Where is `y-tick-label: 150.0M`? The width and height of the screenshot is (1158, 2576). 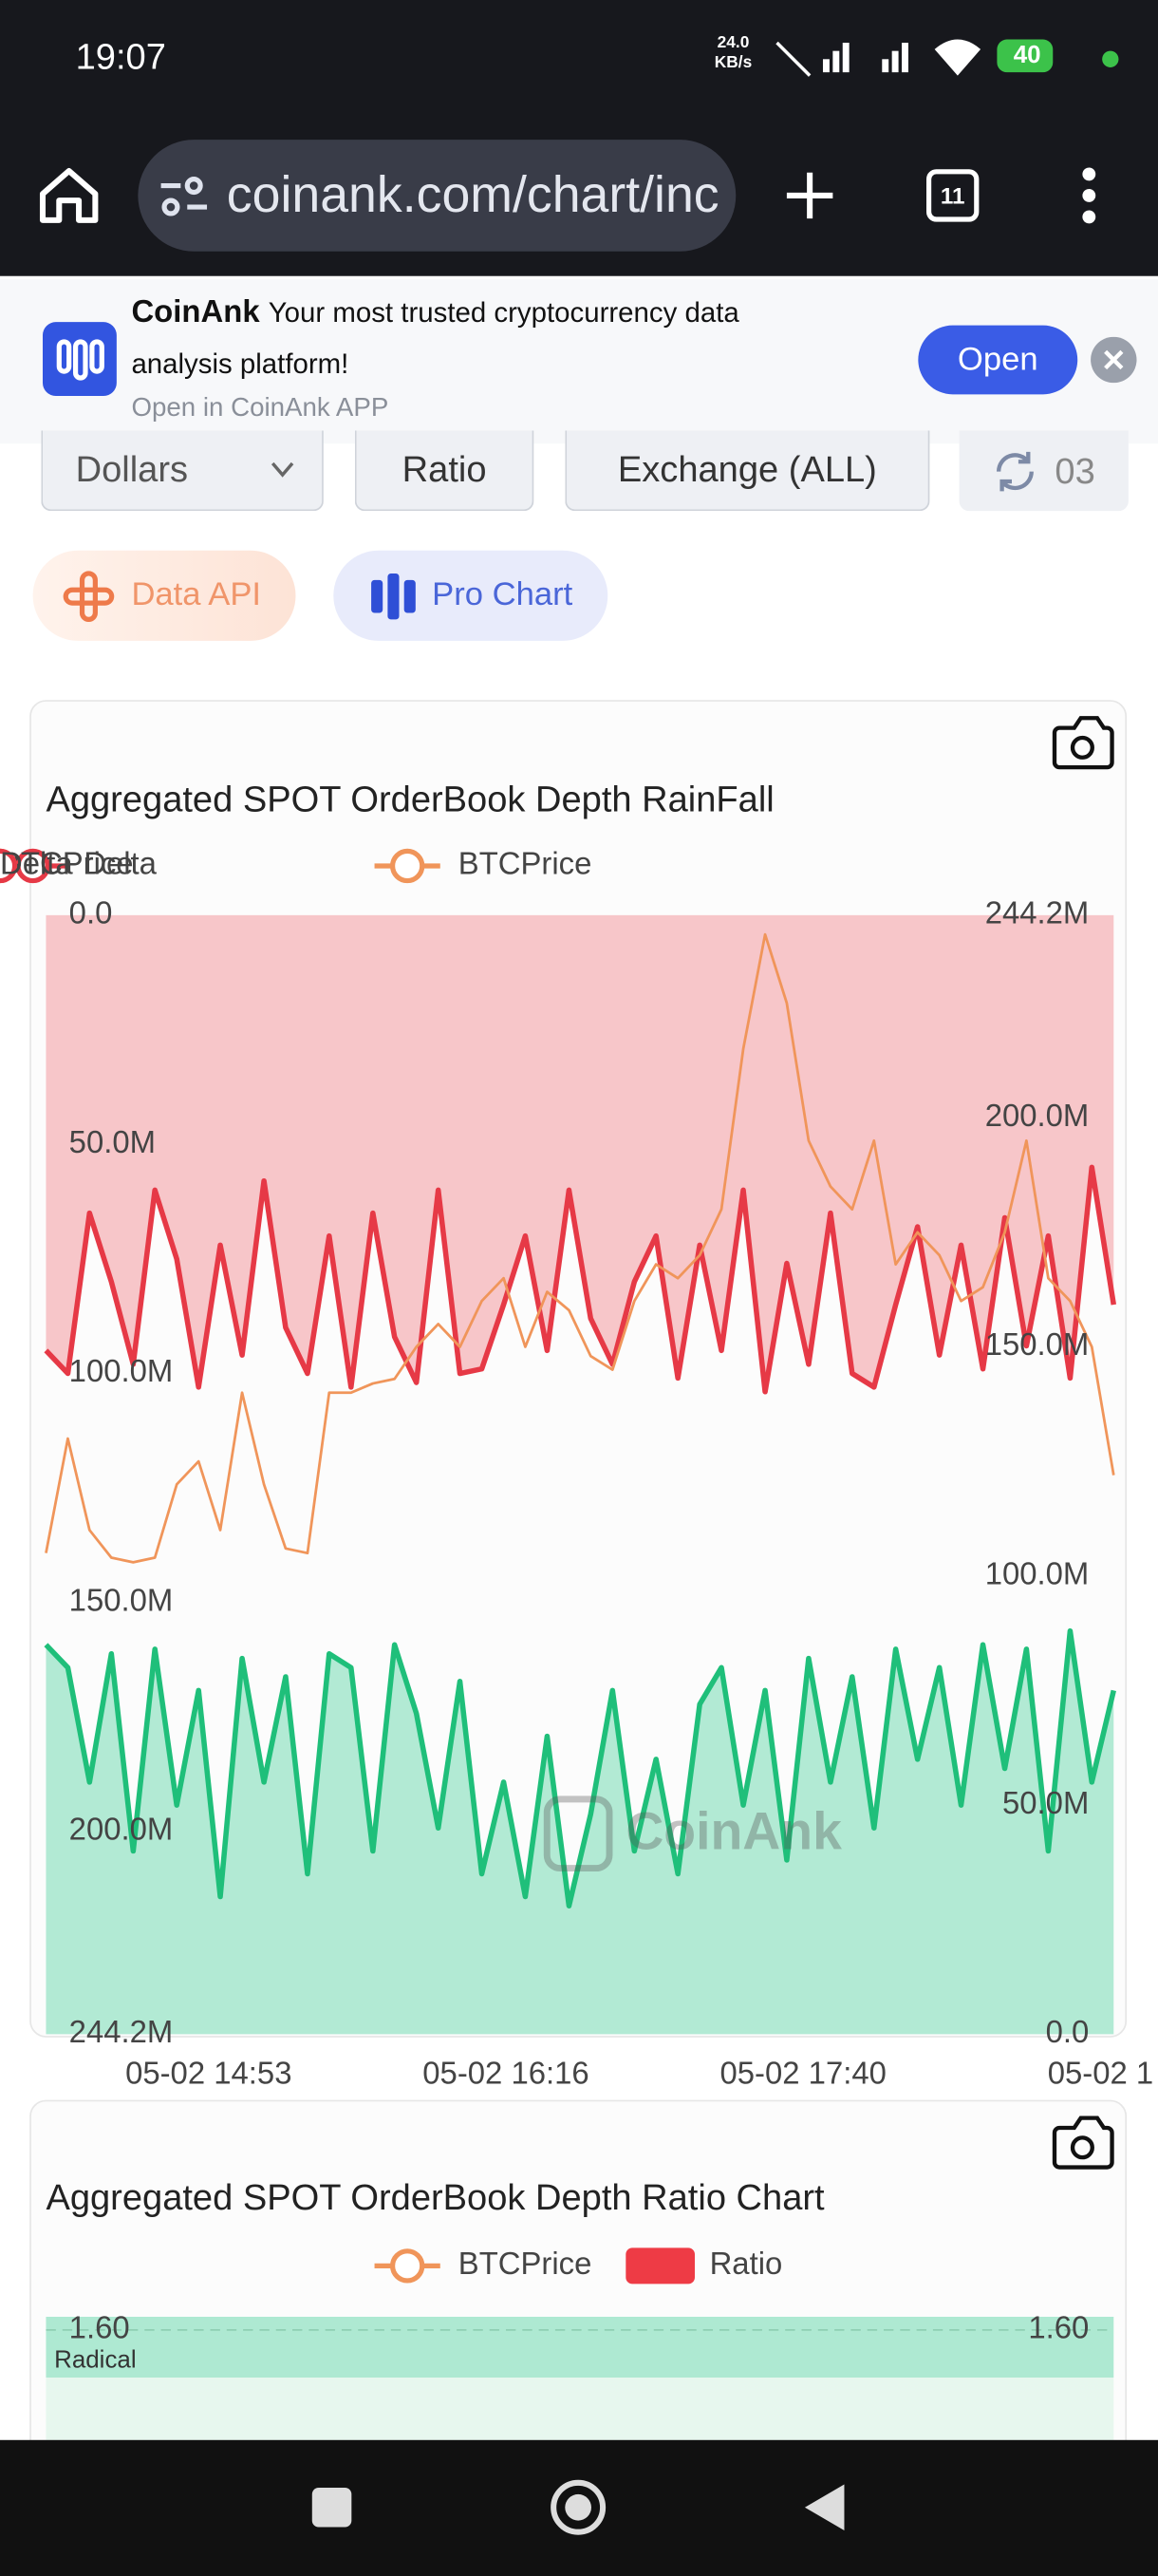
y-tick-label: 150.0M is located at coordinates (121, 1599).